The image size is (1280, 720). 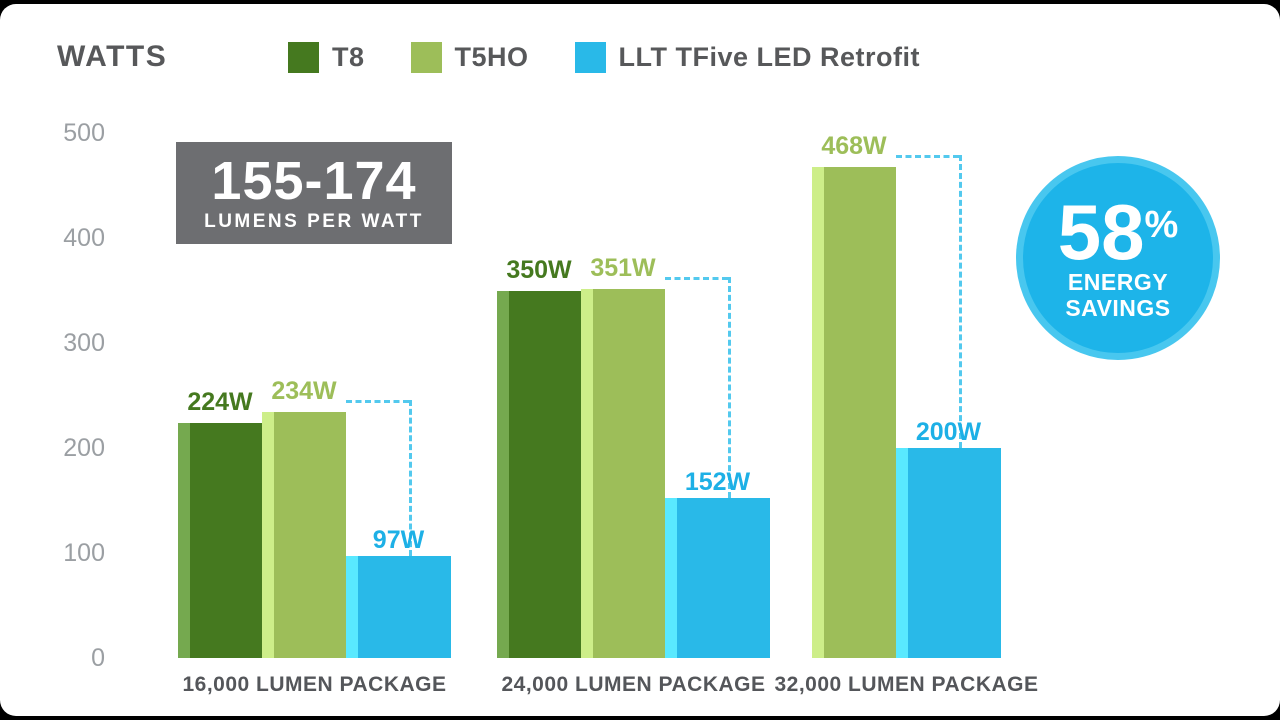 I want to click on efficacy-badge: 155-174 LUMENS PER WATT, so click(x=314, y=193).